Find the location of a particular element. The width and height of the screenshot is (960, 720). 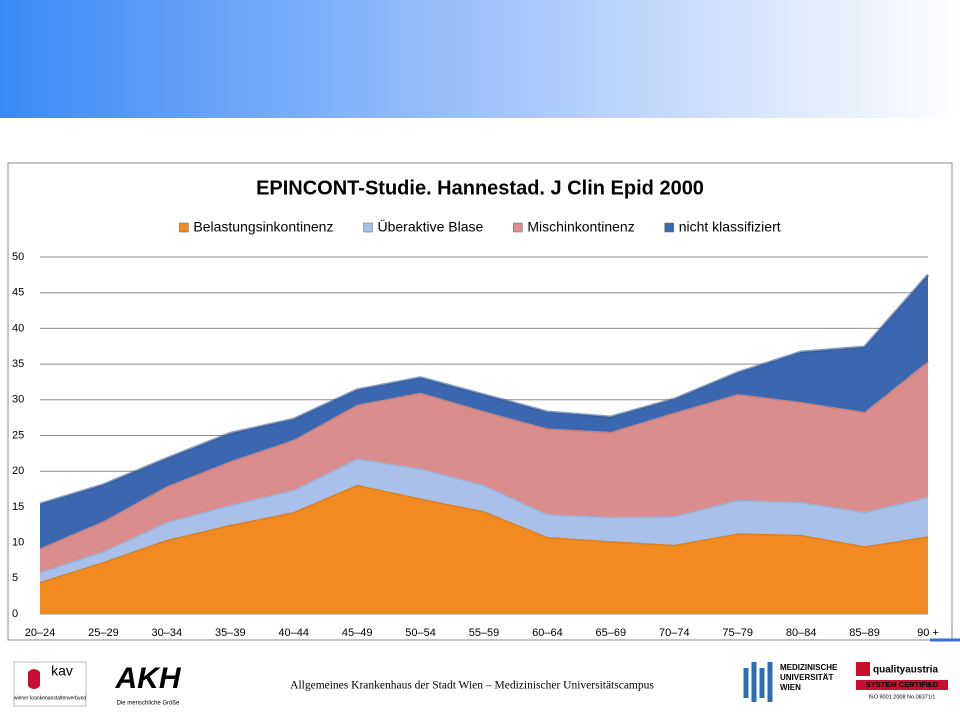

akh-logo: AKH Die menschliche Größe is located at coordinates (148, 684).